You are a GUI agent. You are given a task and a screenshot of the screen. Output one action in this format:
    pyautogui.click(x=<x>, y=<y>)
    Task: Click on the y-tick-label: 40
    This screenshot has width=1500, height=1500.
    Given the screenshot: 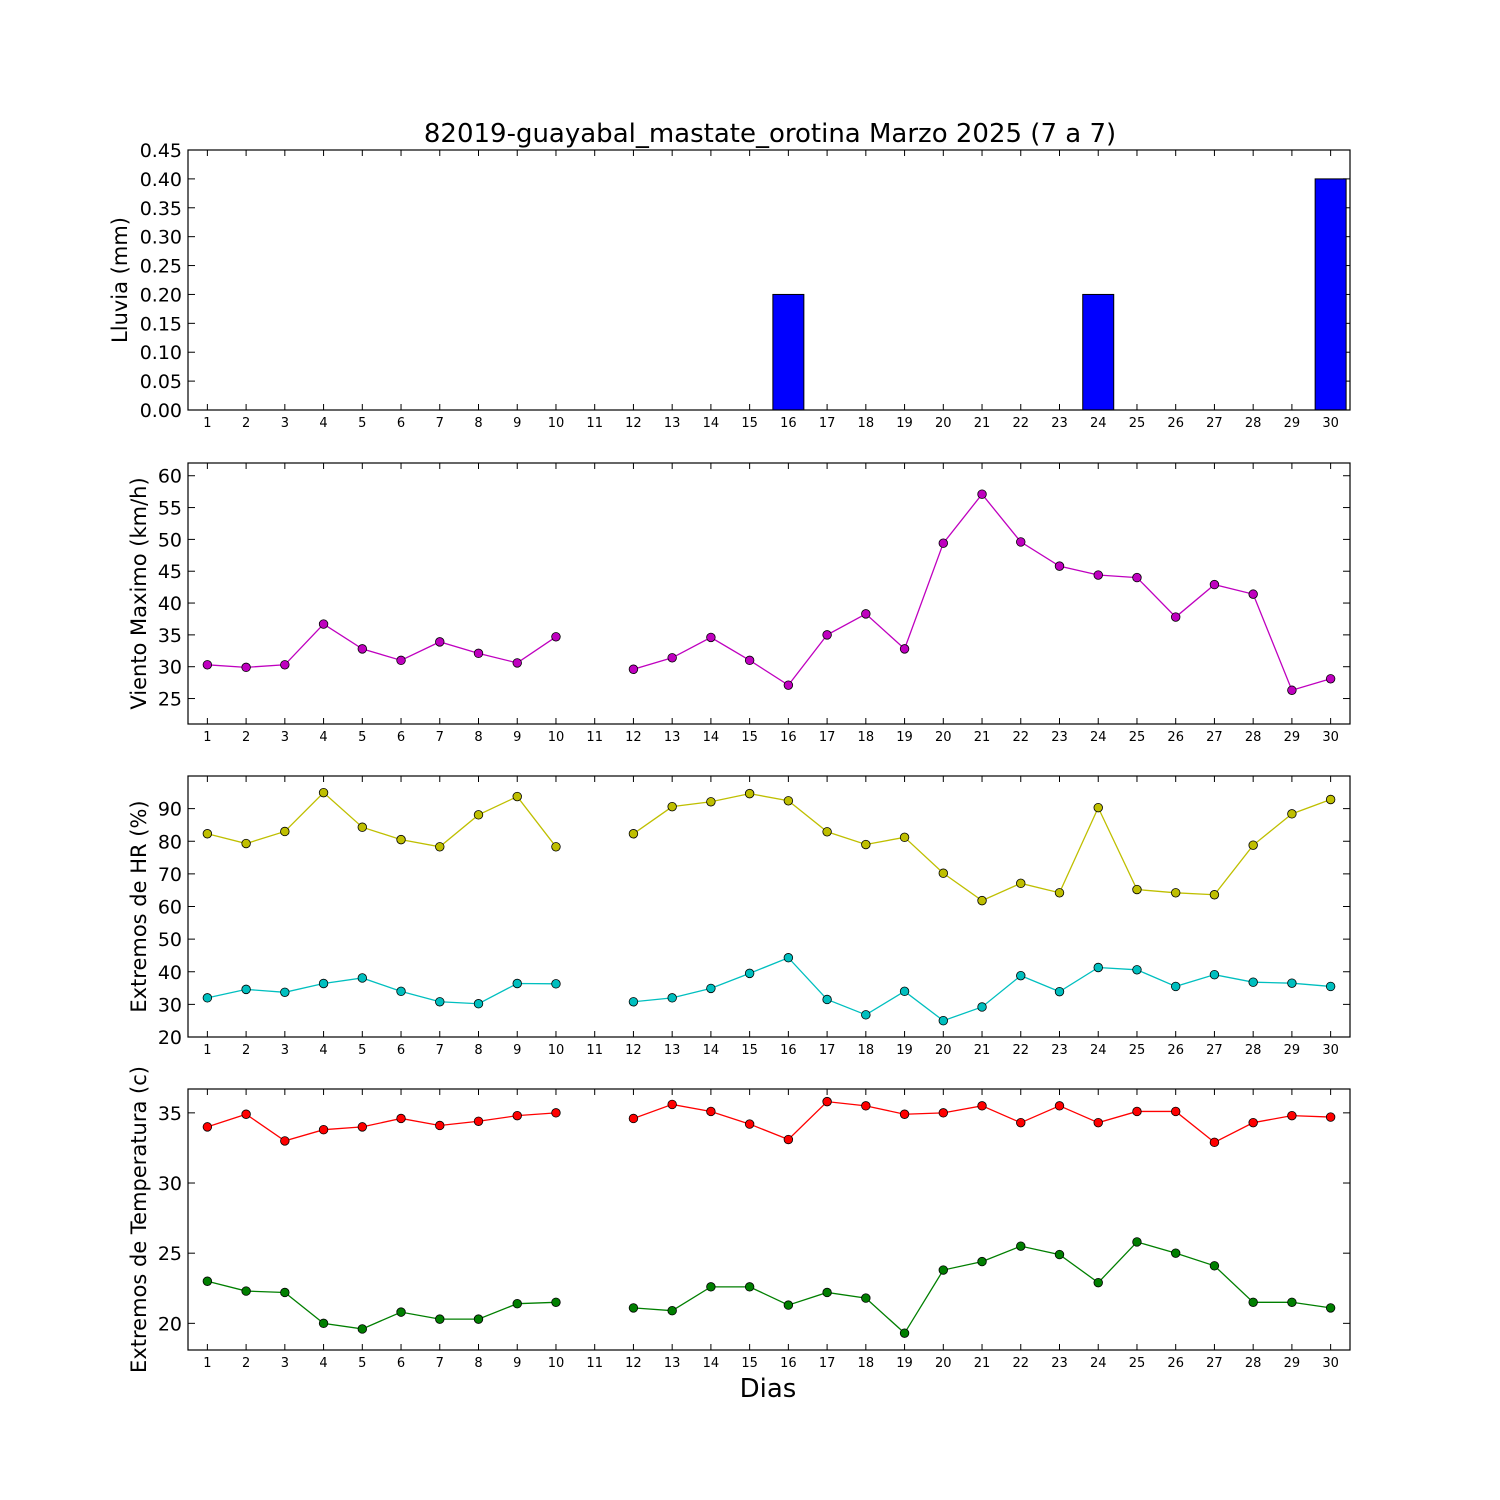 What is the action you would take?
    pyautogui.click(x=170, y=973)
    